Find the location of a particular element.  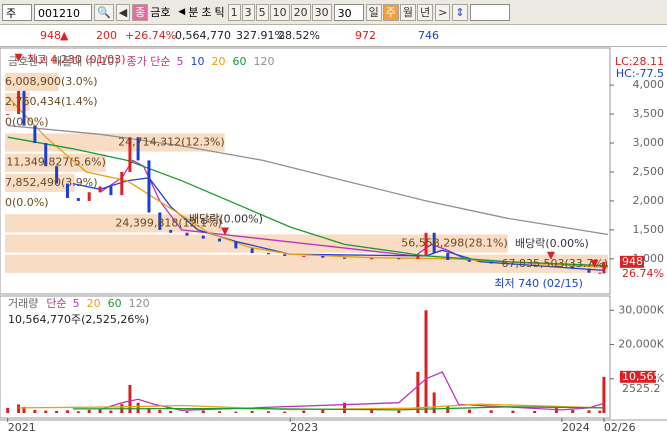

moving-average is located at coordinates (284, 210).